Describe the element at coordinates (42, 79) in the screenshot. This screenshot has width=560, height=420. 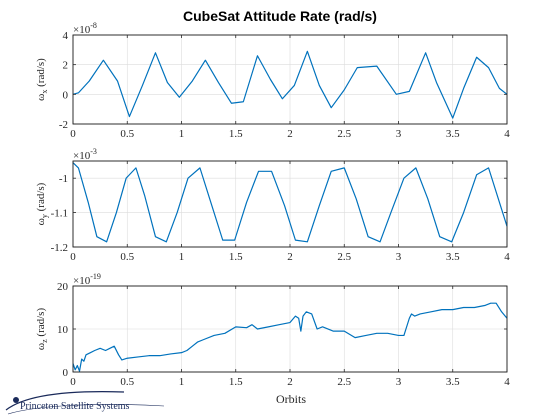
I see `y-axis-label-1: ωx (rad/s)` at that location.